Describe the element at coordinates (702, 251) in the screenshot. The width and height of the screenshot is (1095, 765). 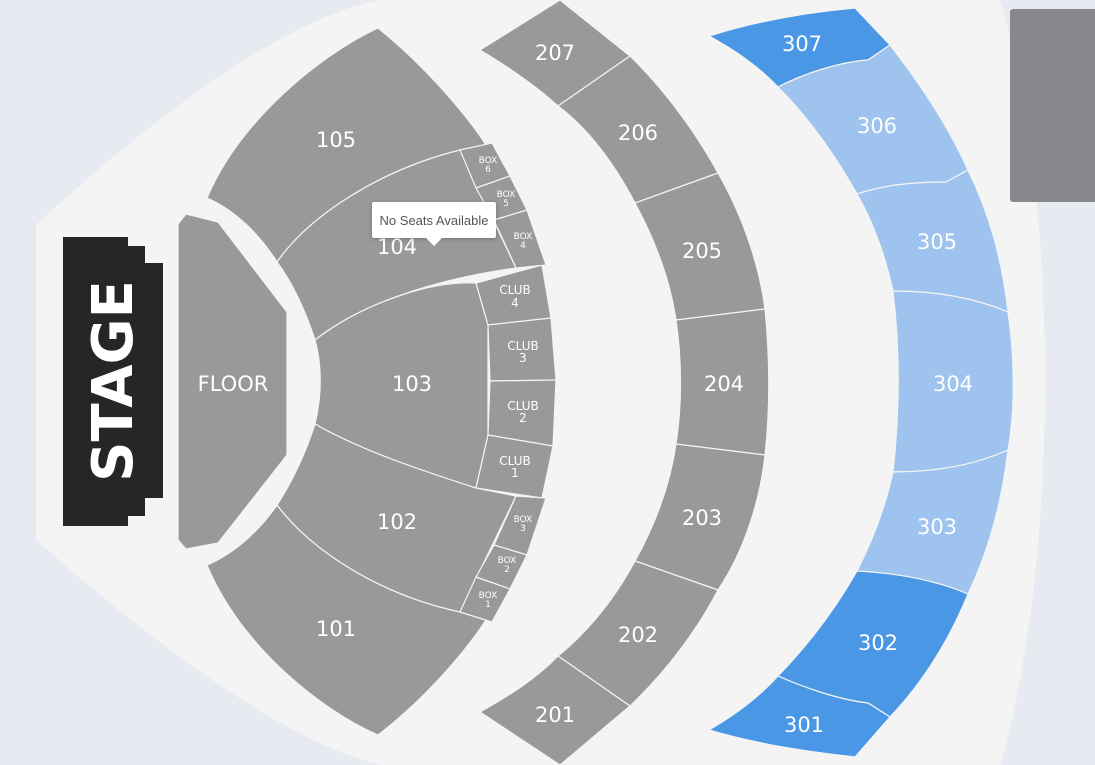
I see `section-205-label: 205` at that location.